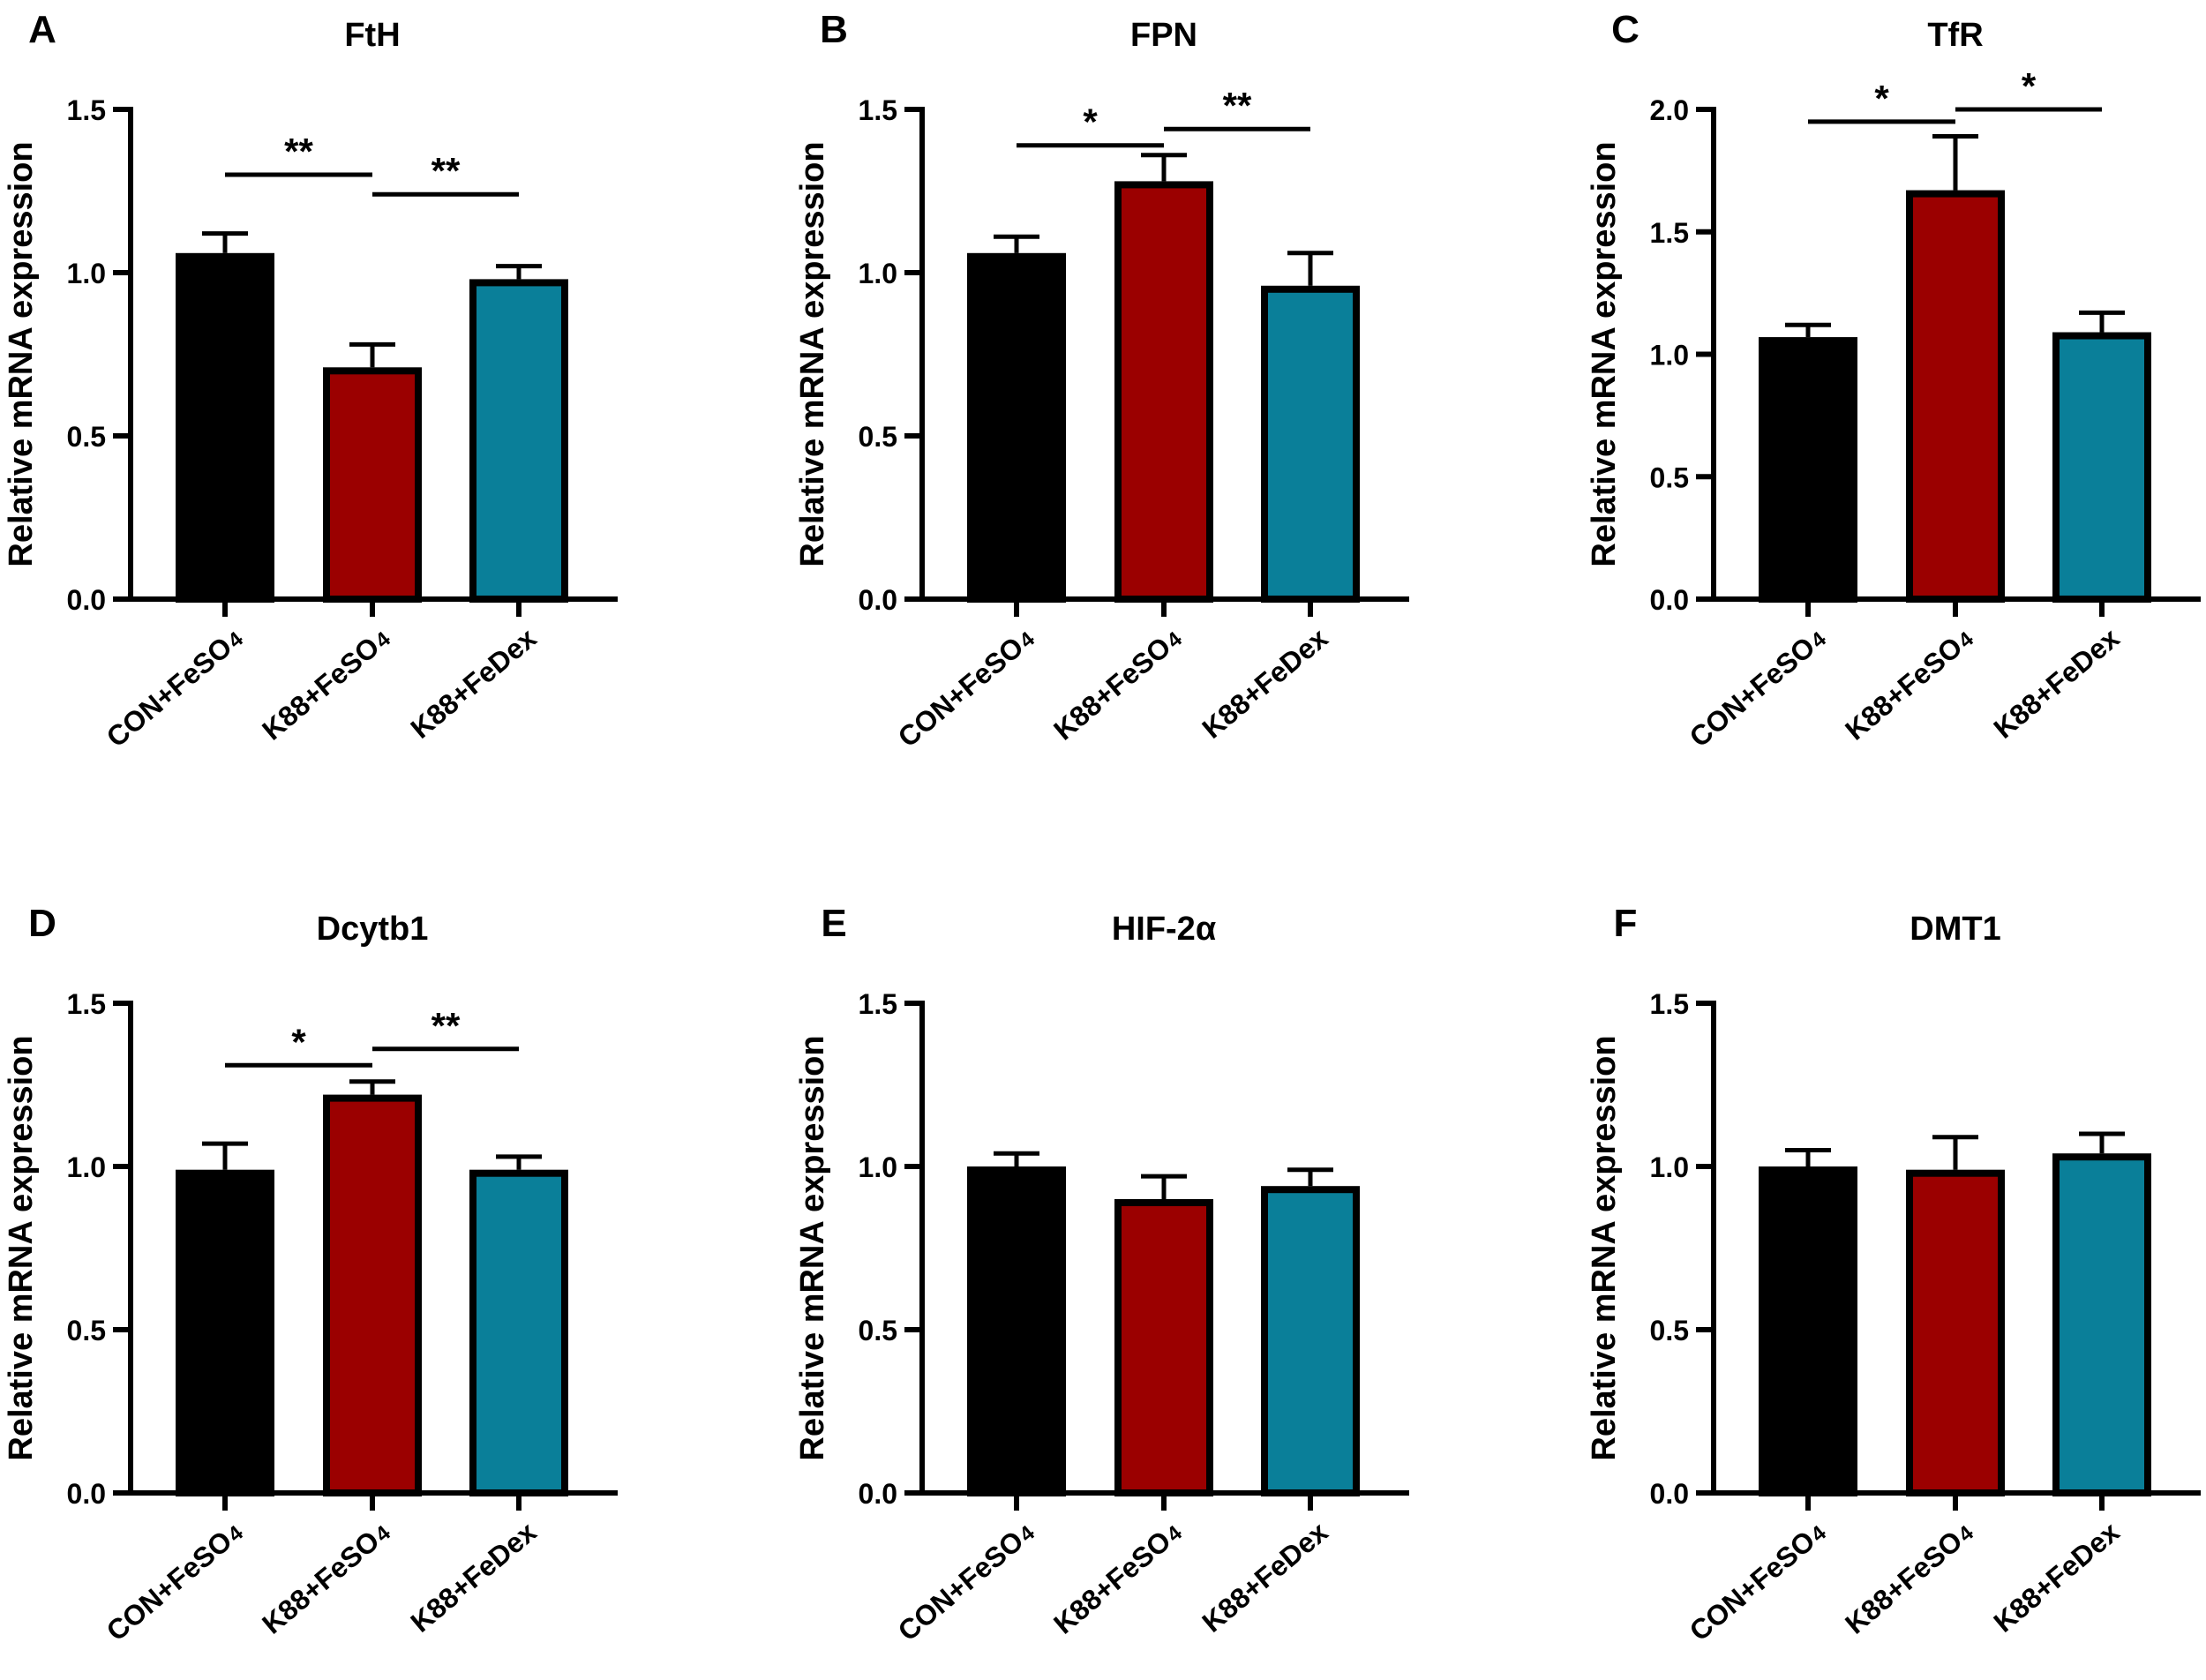  What do you see at coordinates (1955, 35) in the screenshot?
I see `chart-title: TfR` at bounding box center [1955, 35].